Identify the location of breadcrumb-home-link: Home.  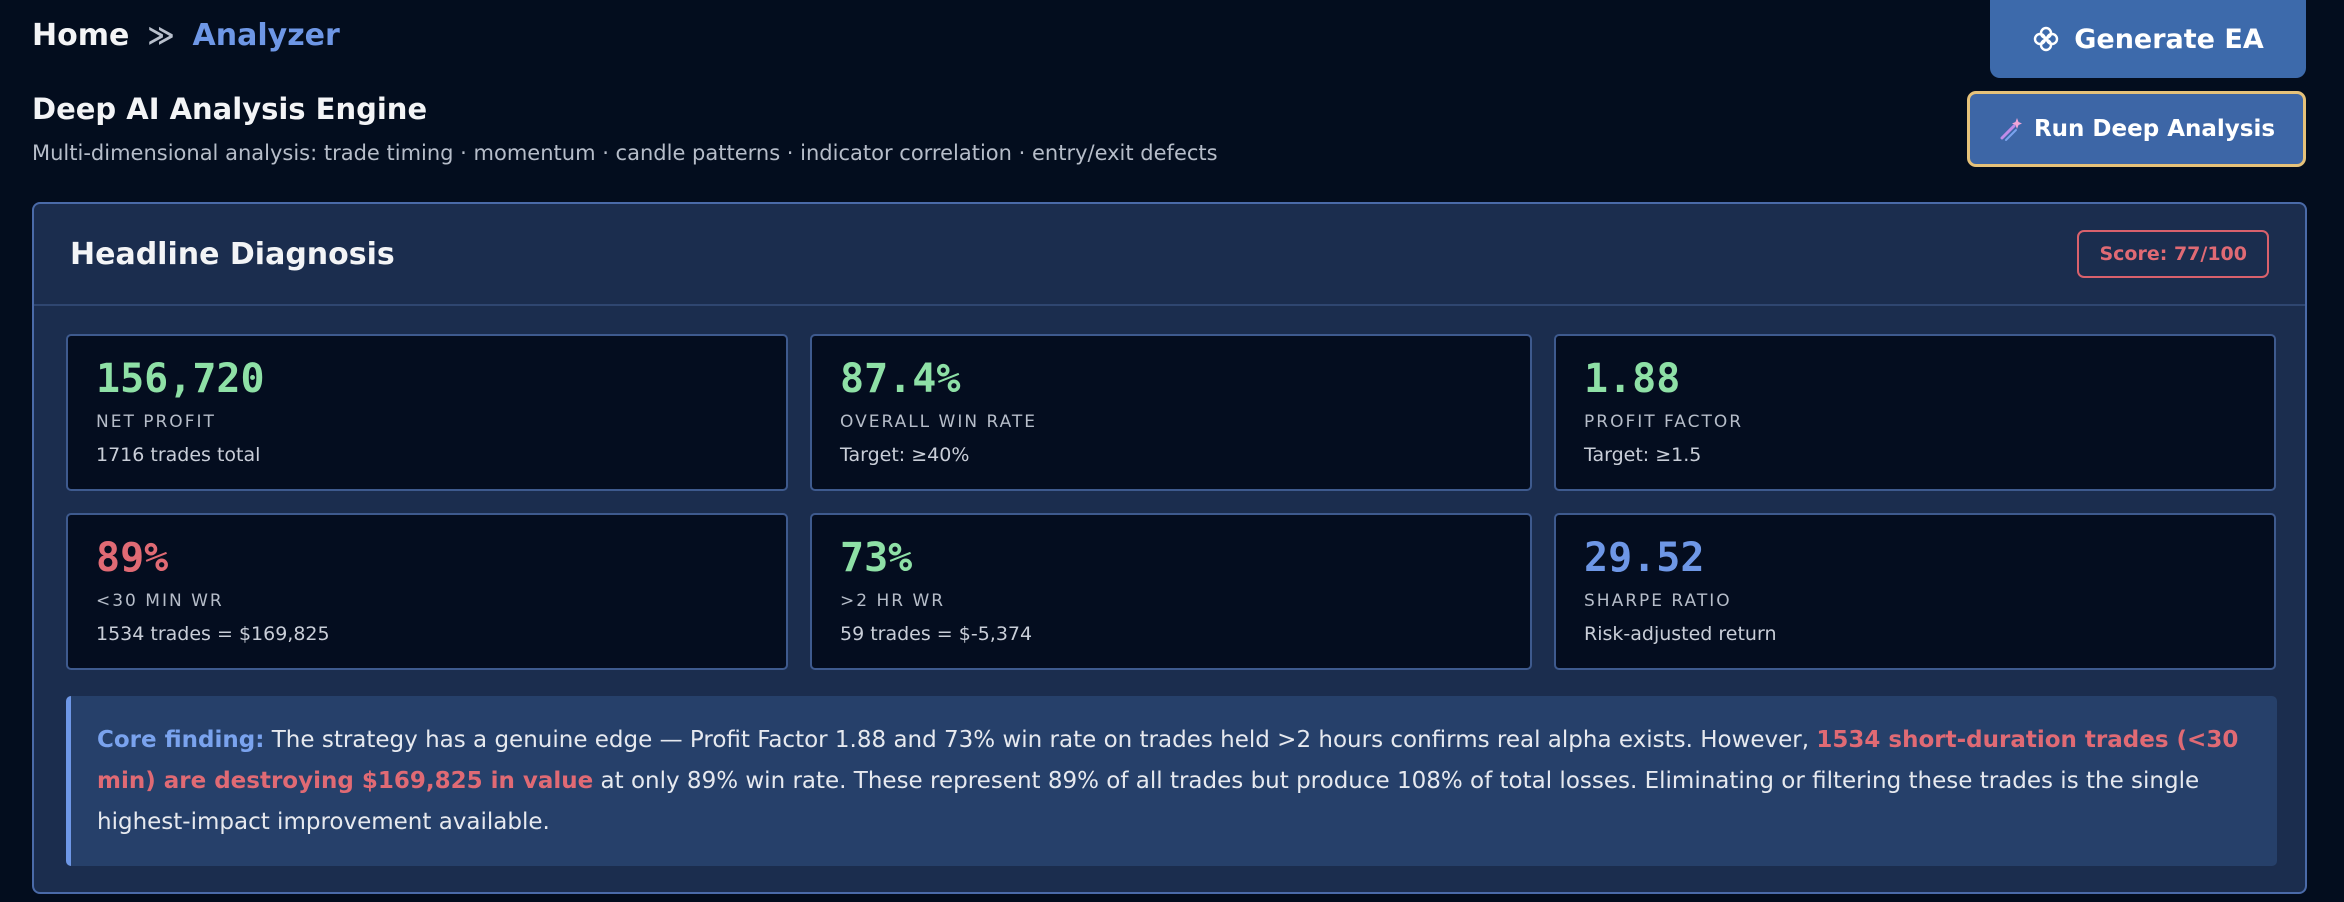
(81, 35).